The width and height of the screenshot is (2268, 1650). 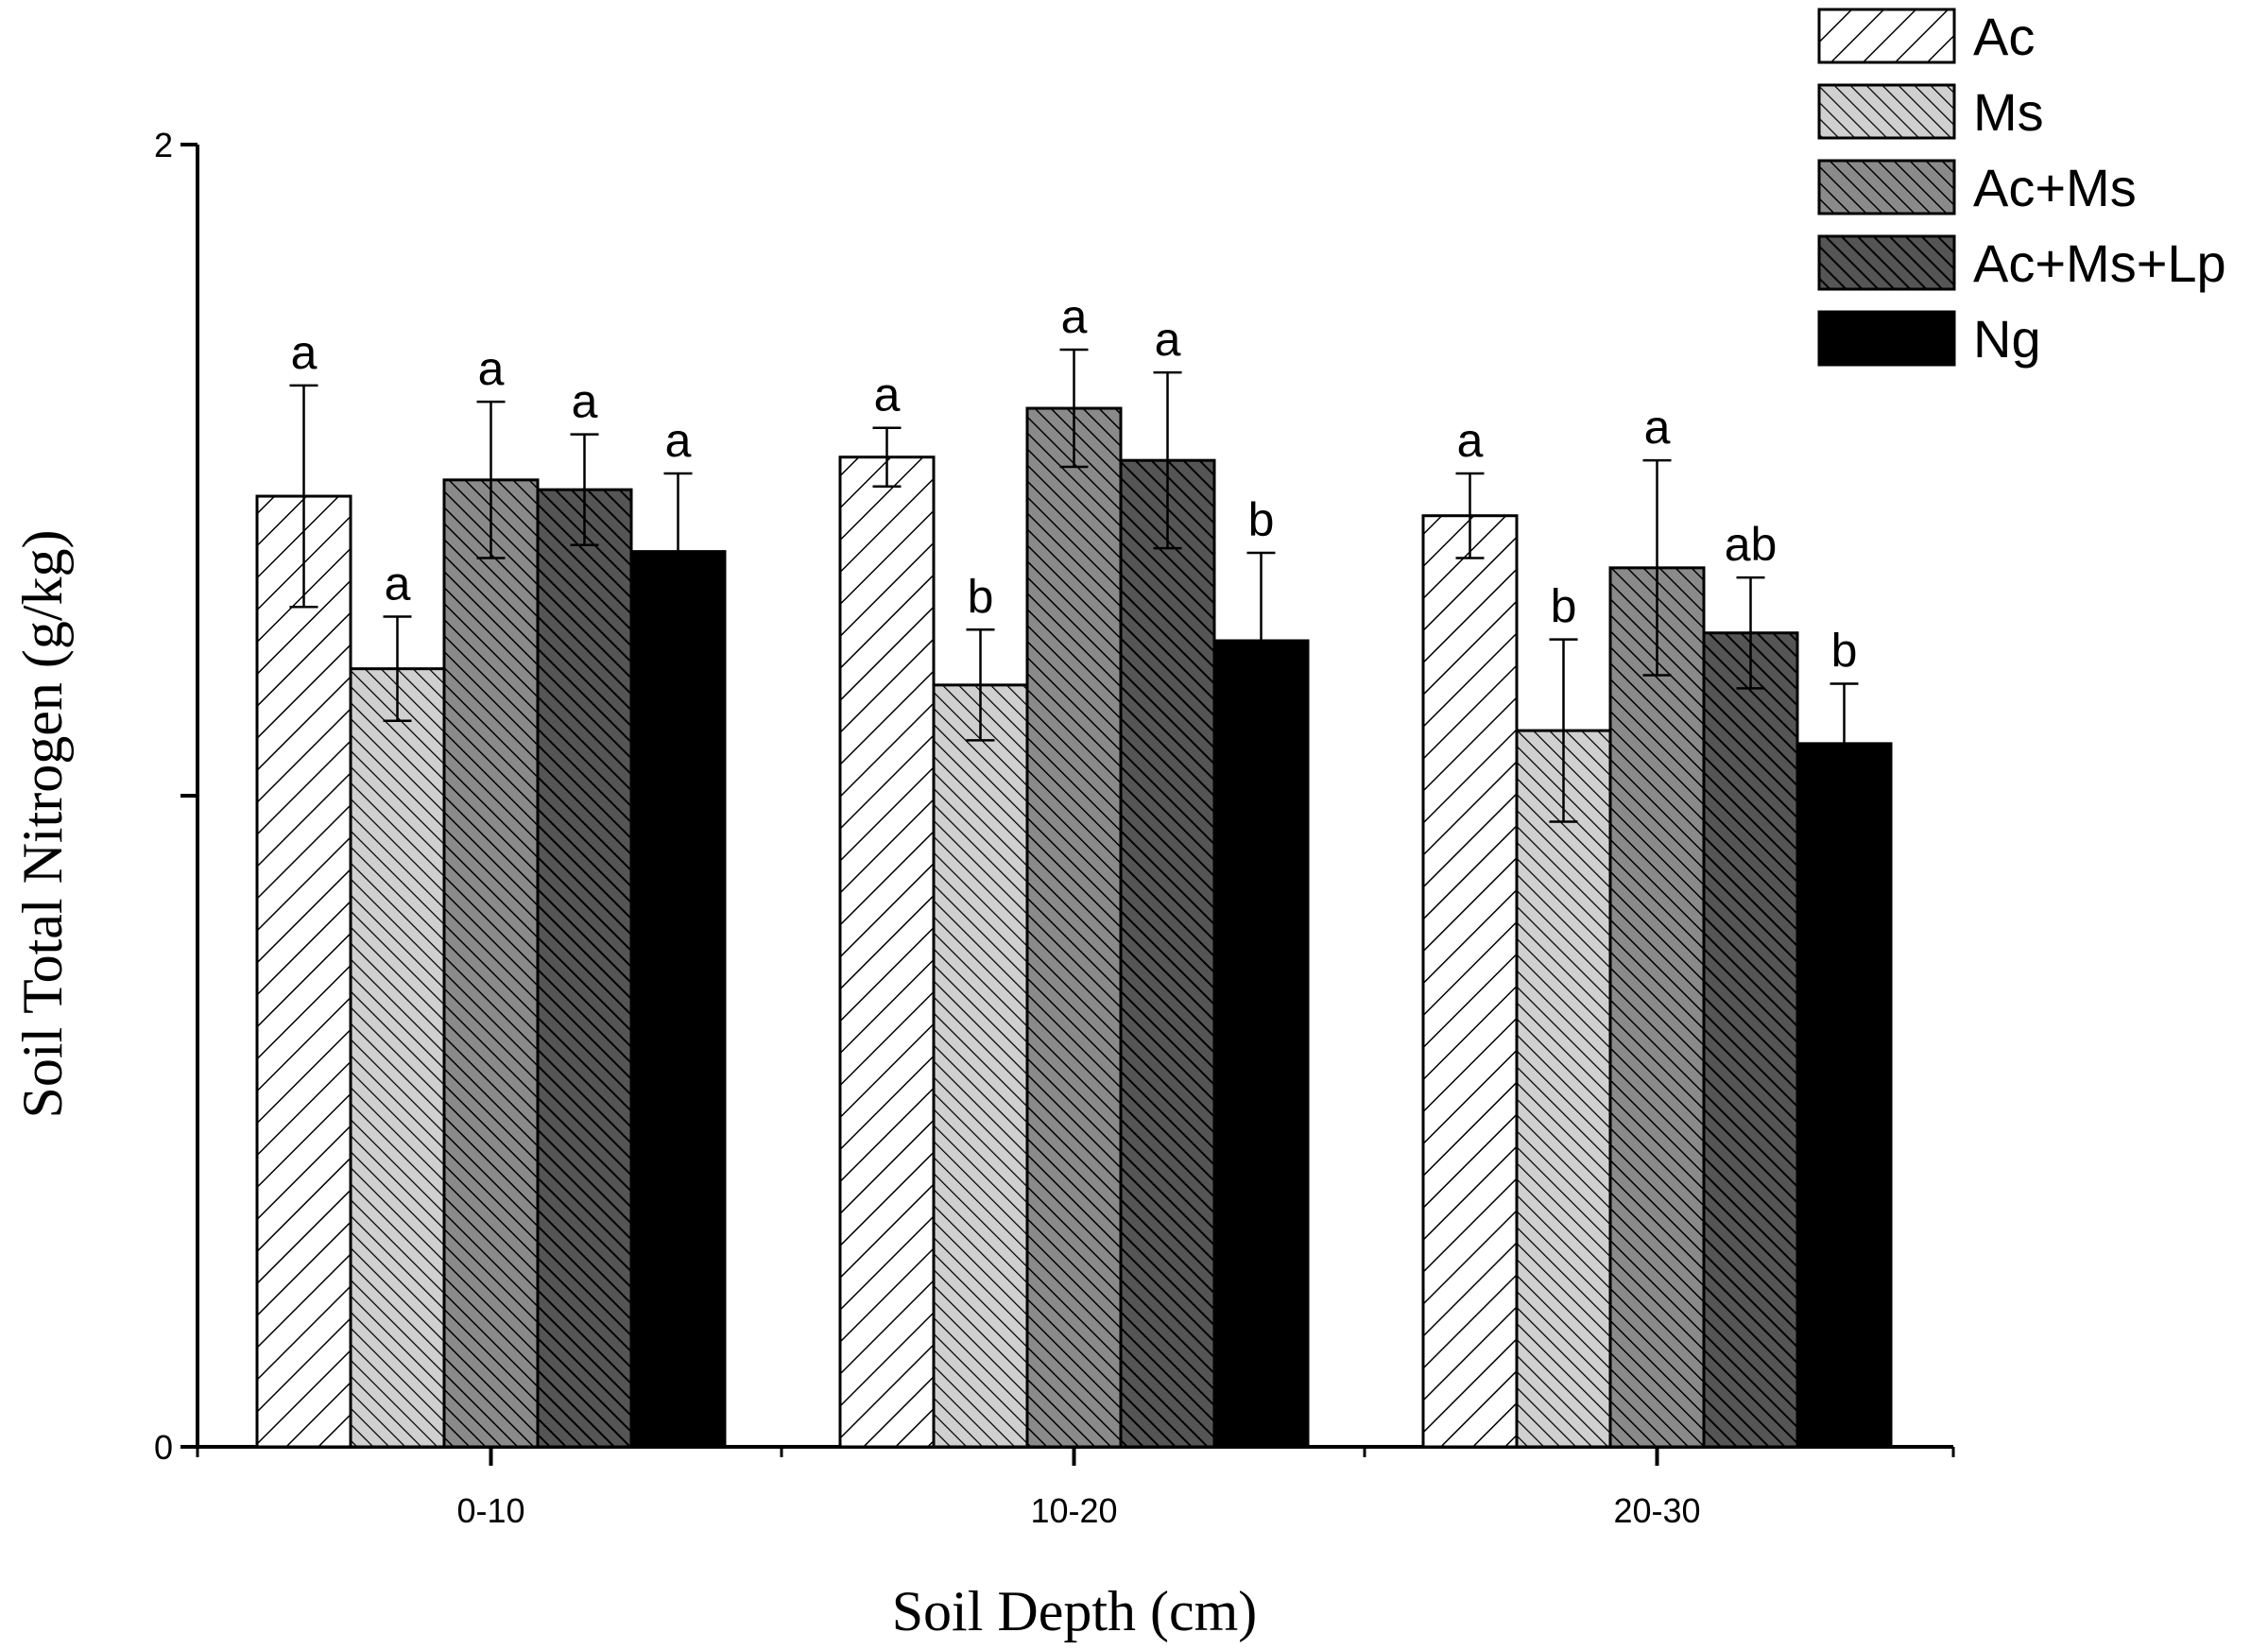 I want to click on bar-0-10-Ac, so click(x=303, y=971).